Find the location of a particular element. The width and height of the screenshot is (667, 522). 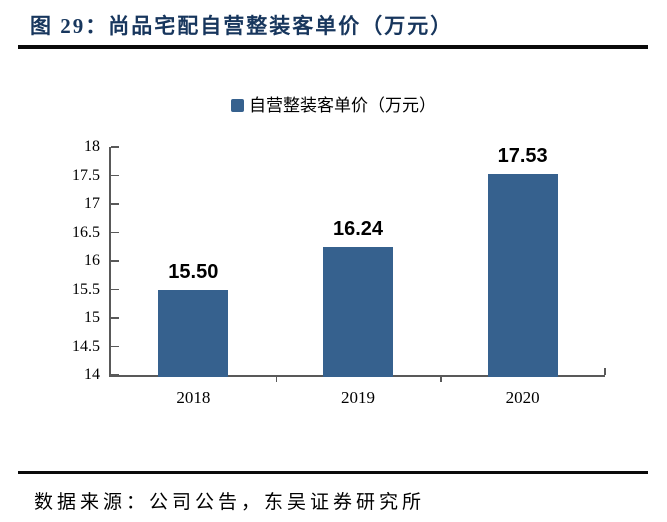

x-axis-label: 2020 is located at coordinates (522, 397).